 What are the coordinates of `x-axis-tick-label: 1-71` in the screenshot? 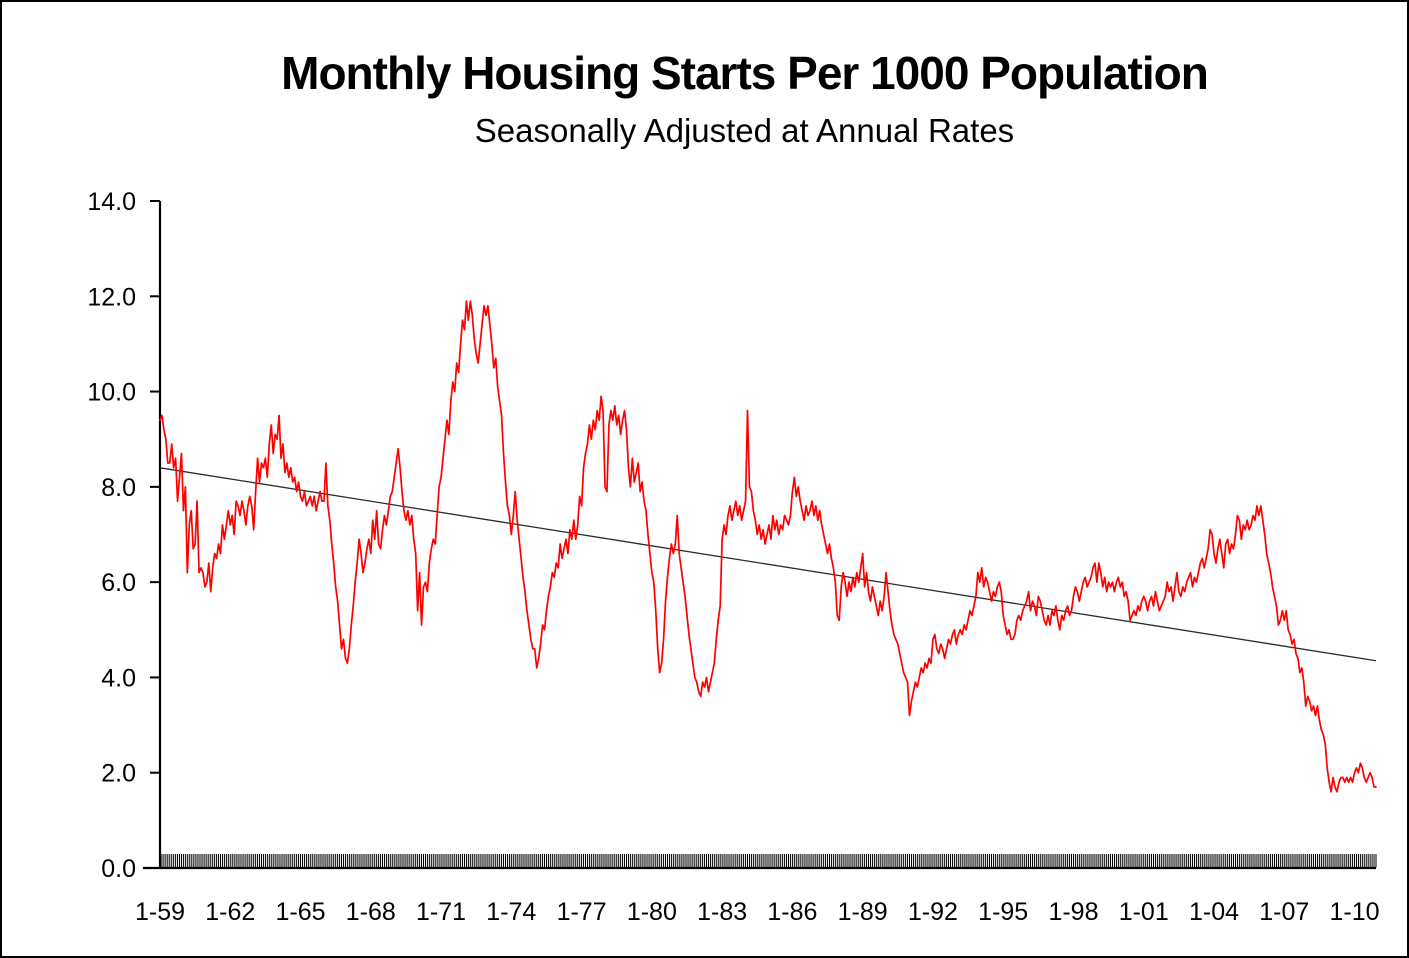 It's located at (441, 912).